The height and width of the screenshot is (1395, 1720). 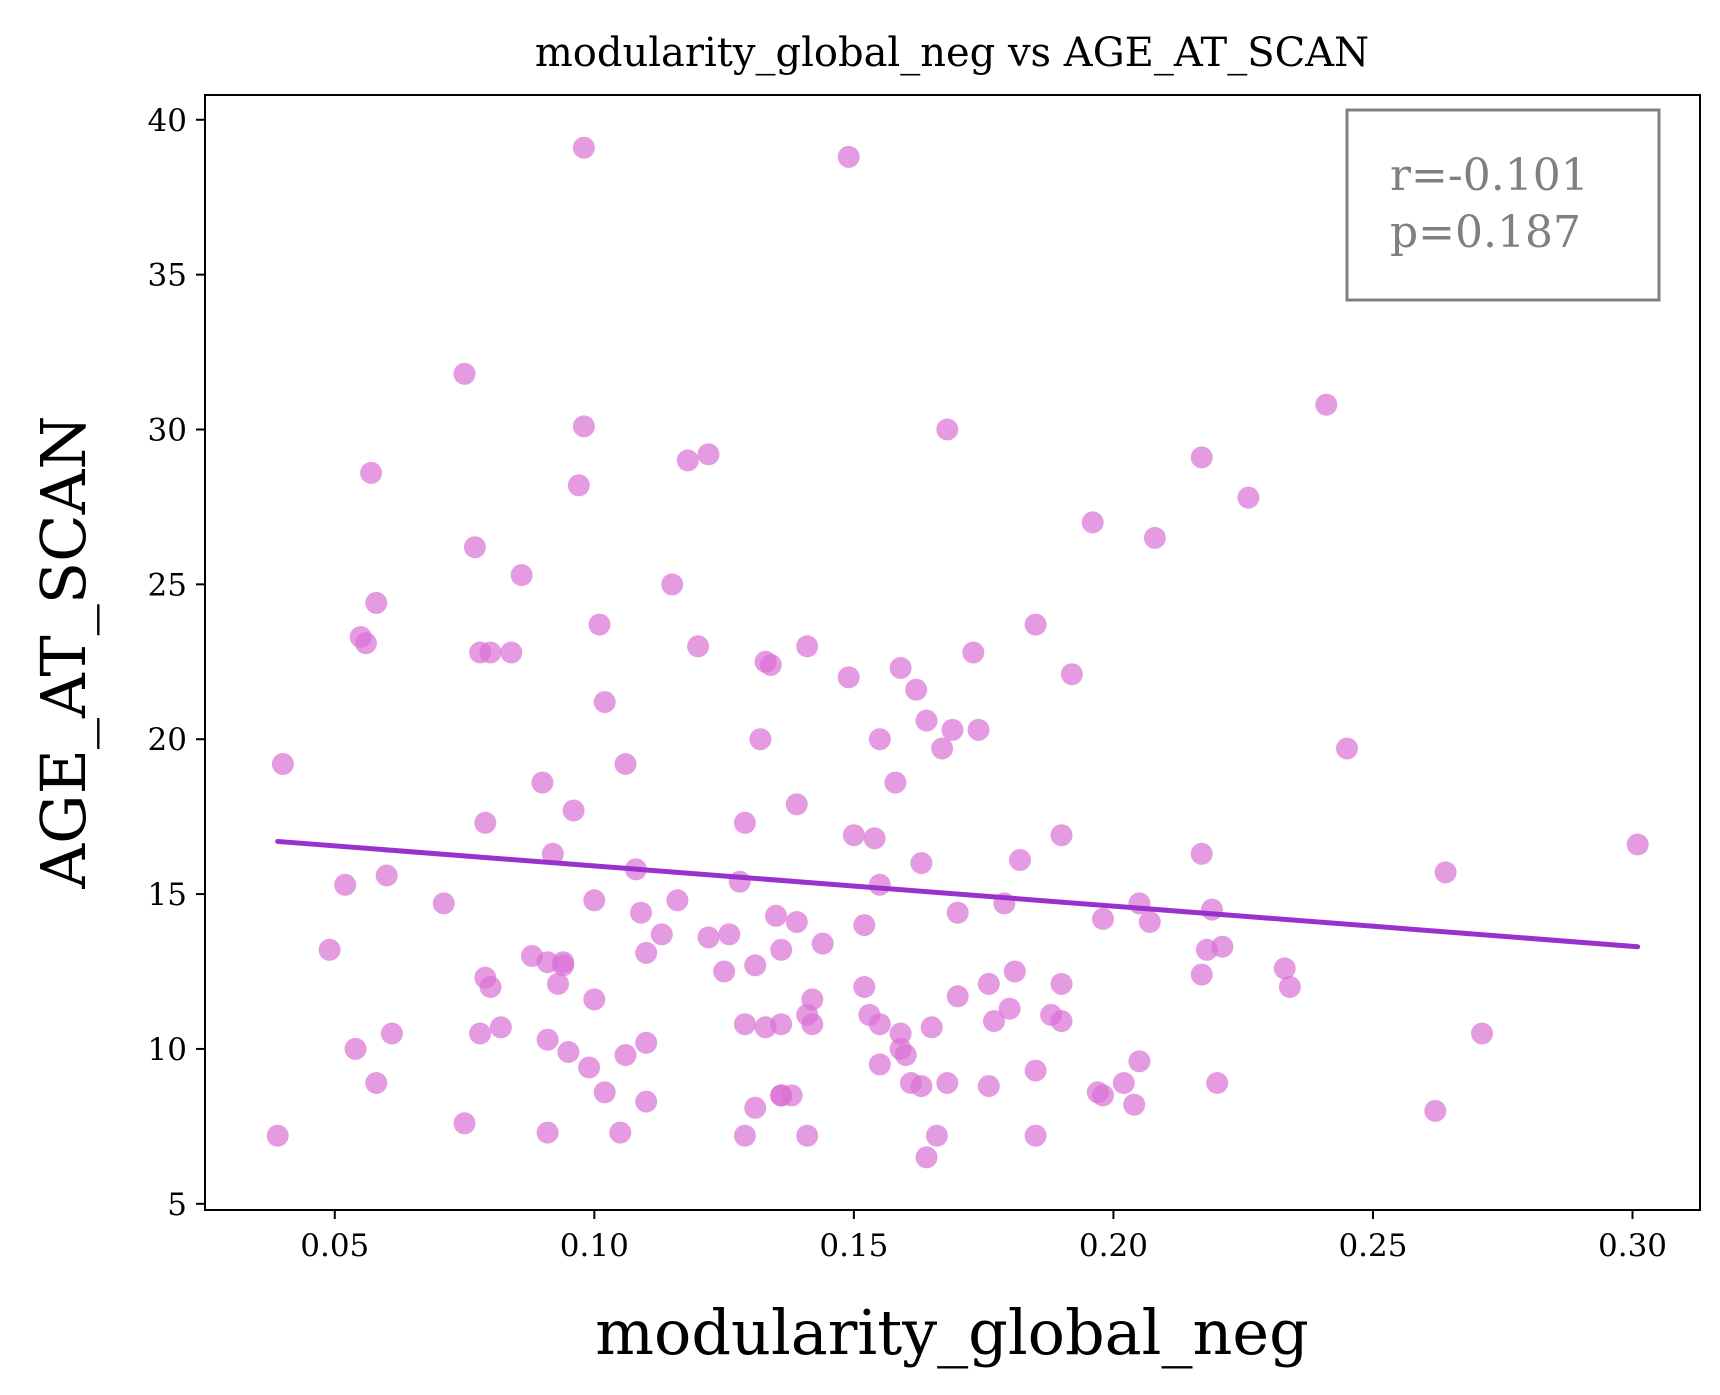 I want to click on stats-legend-box: r=-0.101 p=0.187, so click(x=1503, y=205).